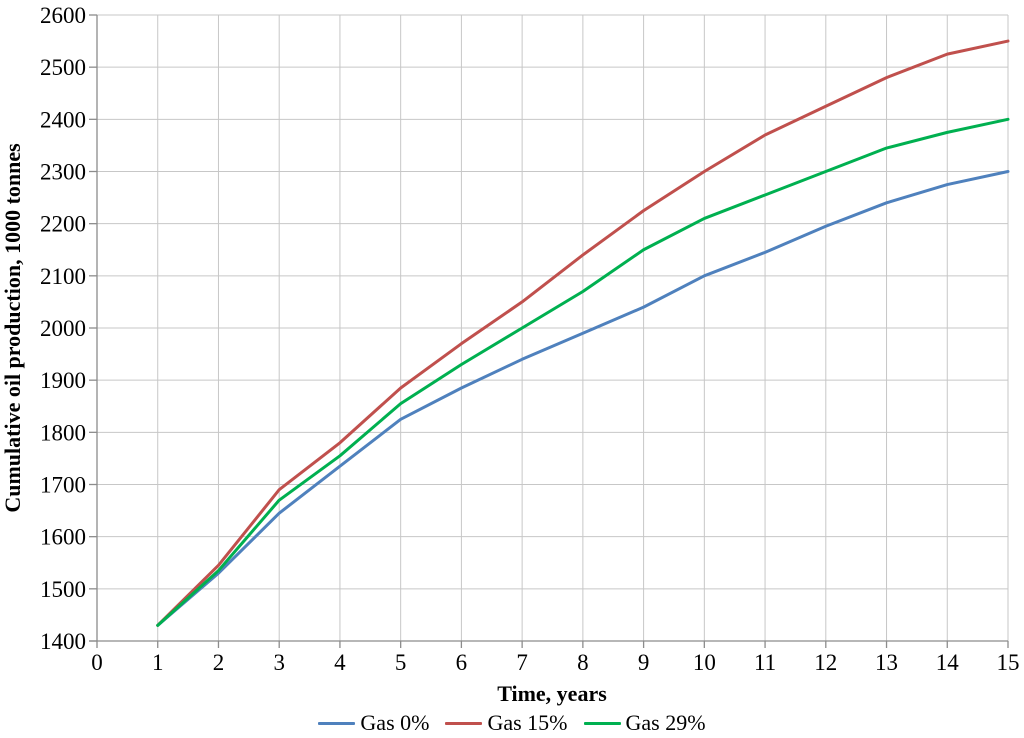  What do you see at coordinates (644, 662) in the screenshot?
I see `x-tick-label: 9` at bounding box center [644, 662].